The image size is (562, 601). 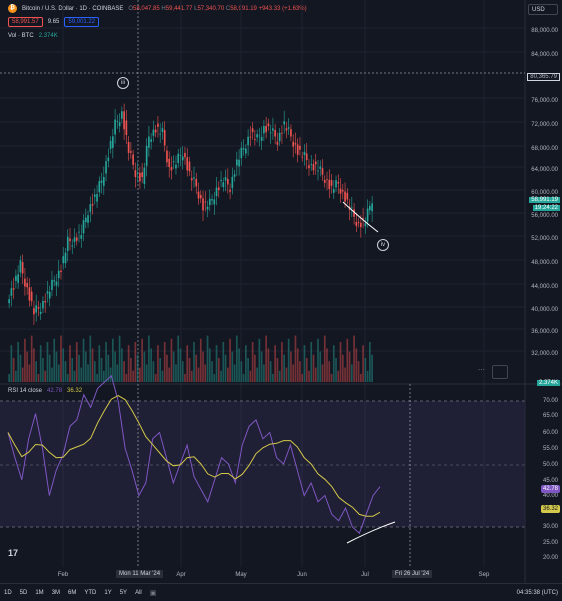 What do you see at coordinates (544, 332) in the screenshot?
I see `price-tick: 36,000.00` at bounding box center [544, 332].